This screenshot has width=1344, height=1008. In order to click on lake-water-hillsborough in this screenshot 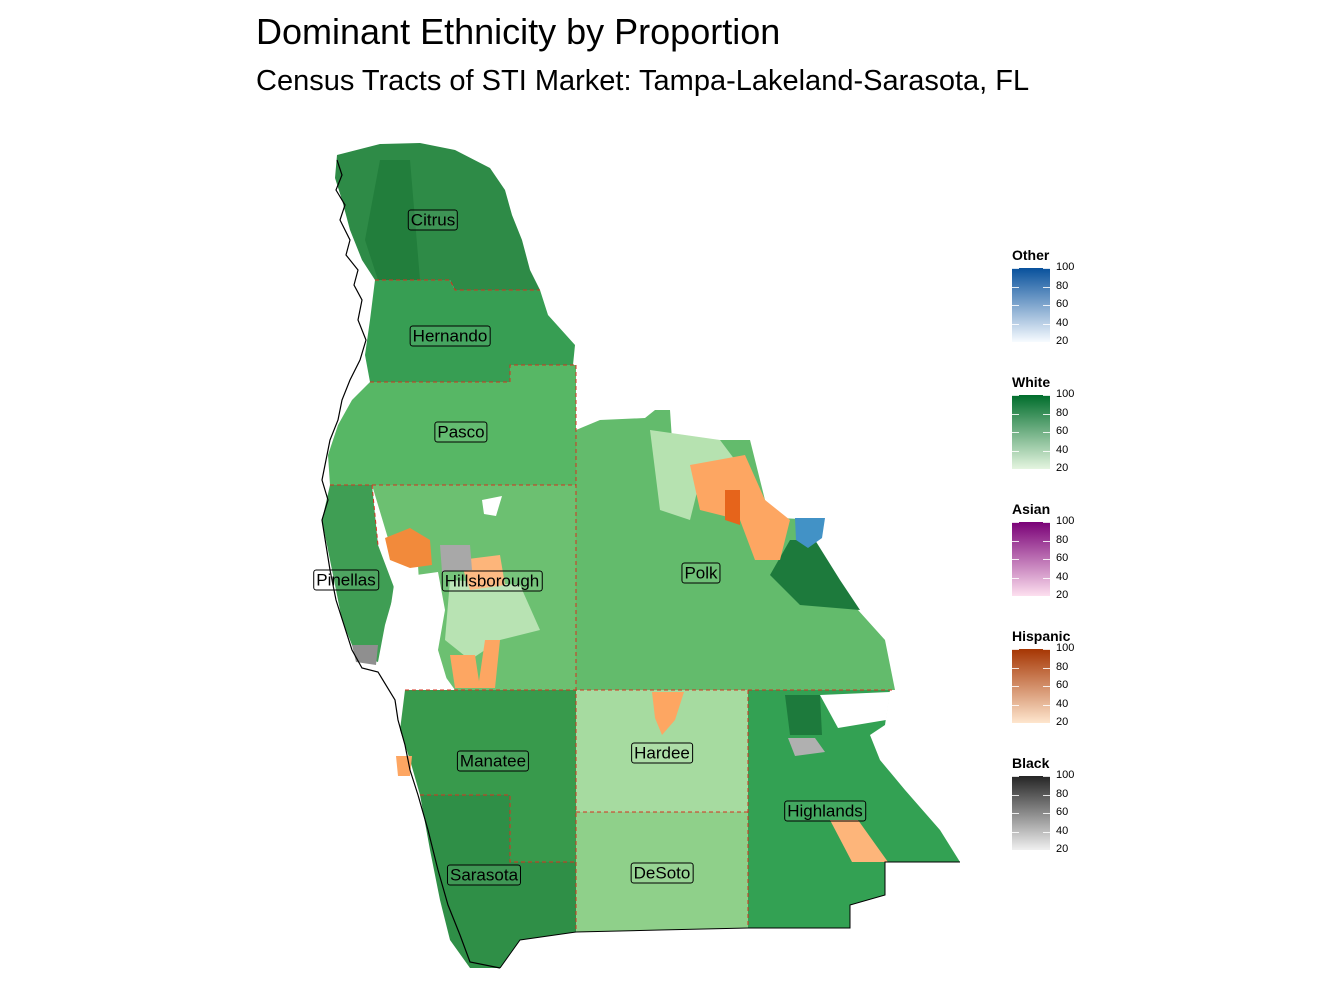, I will do `click(492, 506)`.